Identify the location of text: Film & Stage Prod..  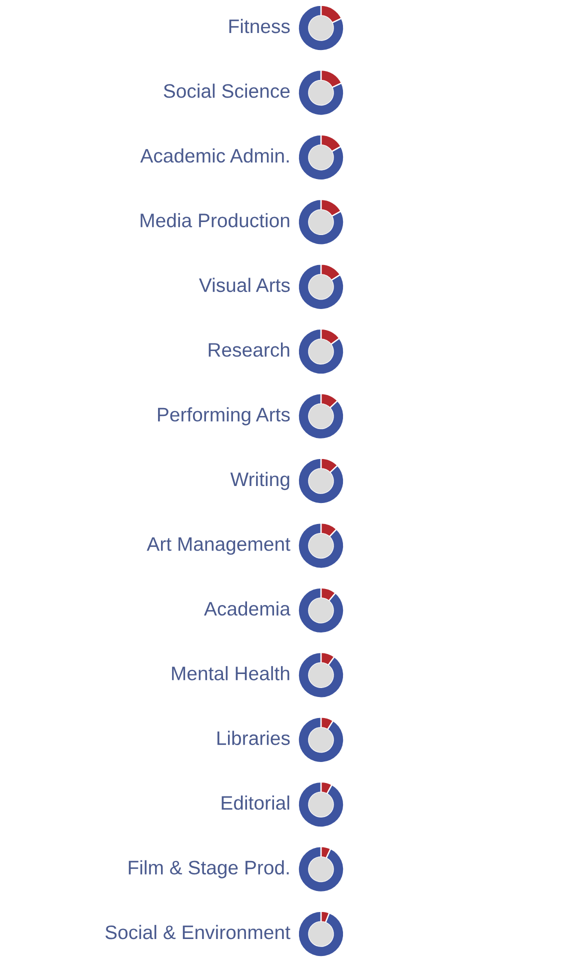
(208, 869).